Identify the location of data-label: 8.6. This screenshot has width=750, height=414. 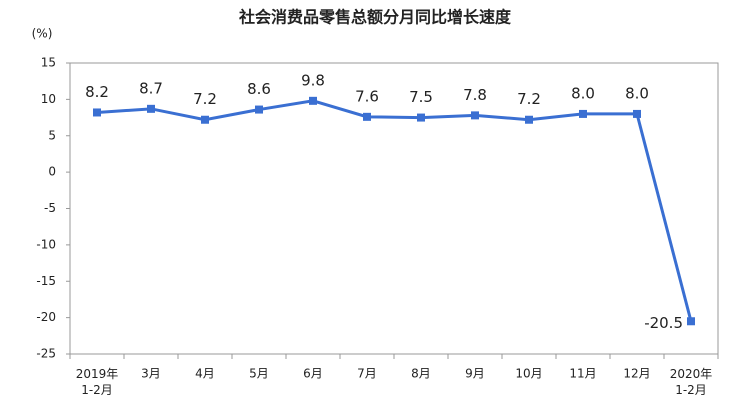
(259, 89).